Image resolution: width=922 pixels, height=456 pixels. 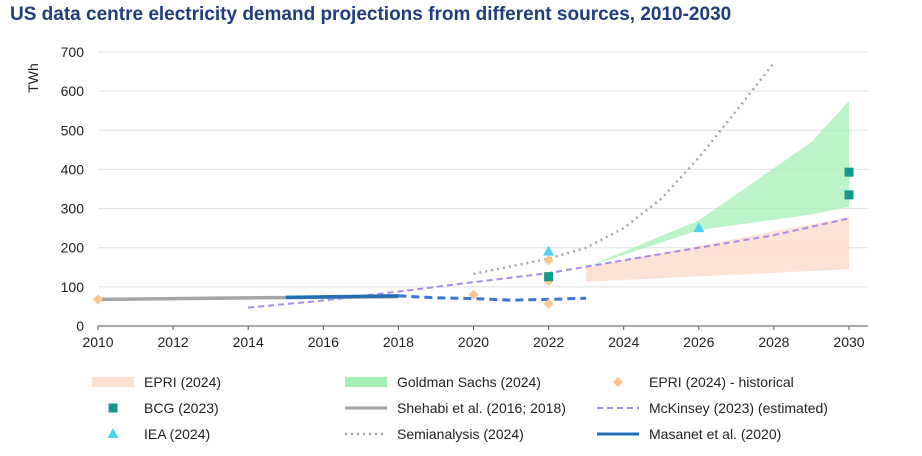 I want to click on legend-label-0: EPRI (2024), so click(x=182, y=382).